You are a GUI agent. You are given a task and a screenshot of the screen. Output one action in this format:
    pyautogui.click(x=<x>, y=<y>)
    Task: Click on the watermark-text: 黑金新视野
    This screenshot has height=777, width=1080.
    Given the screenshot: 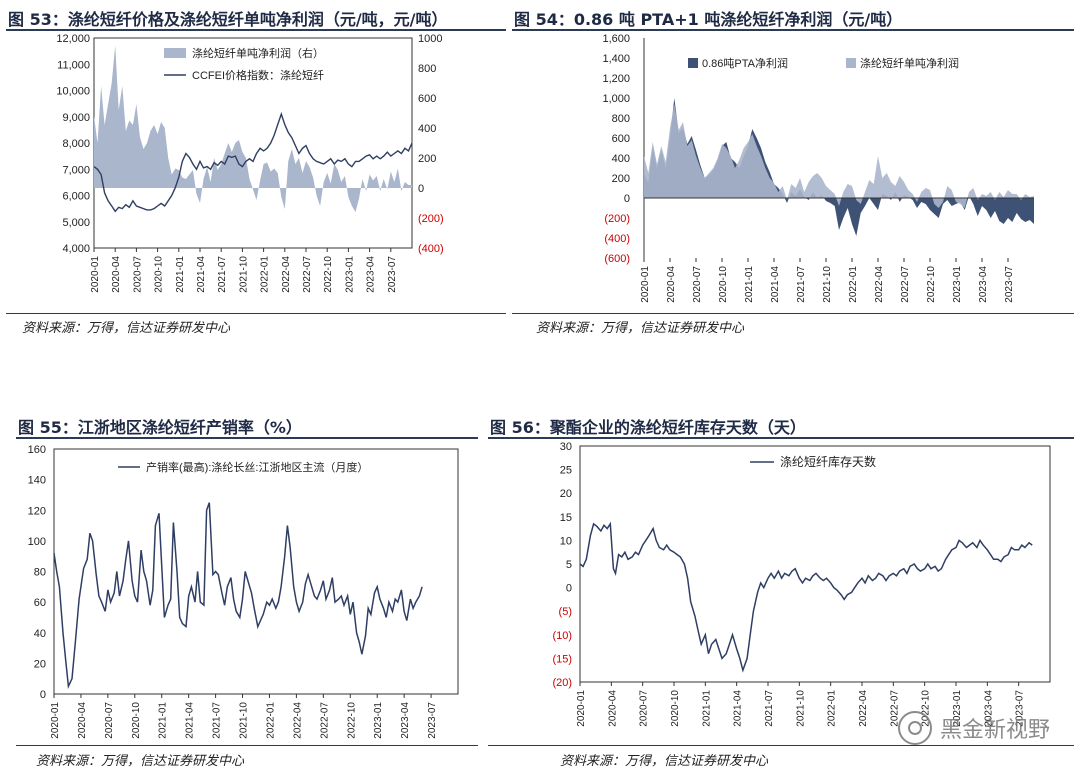 What is the action you would take?
    pyautogui.click(x=994, y=730)
    